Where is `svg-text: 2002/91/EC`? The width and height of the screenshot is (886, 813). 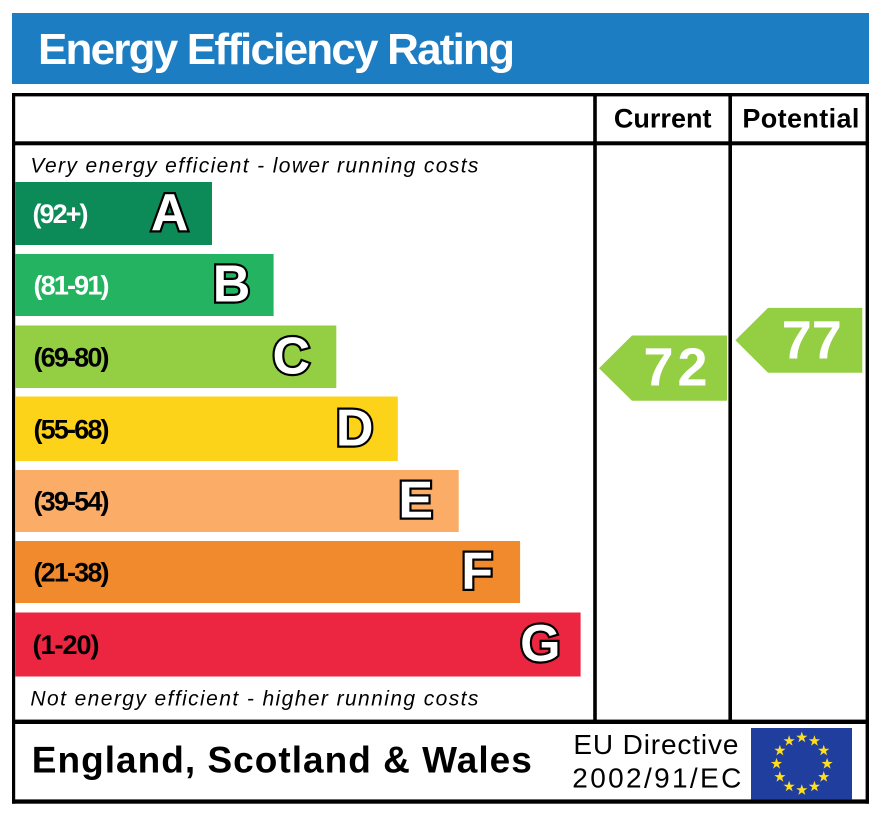 svg-text: 2002/91/EC is located at coordinates (656, 778).